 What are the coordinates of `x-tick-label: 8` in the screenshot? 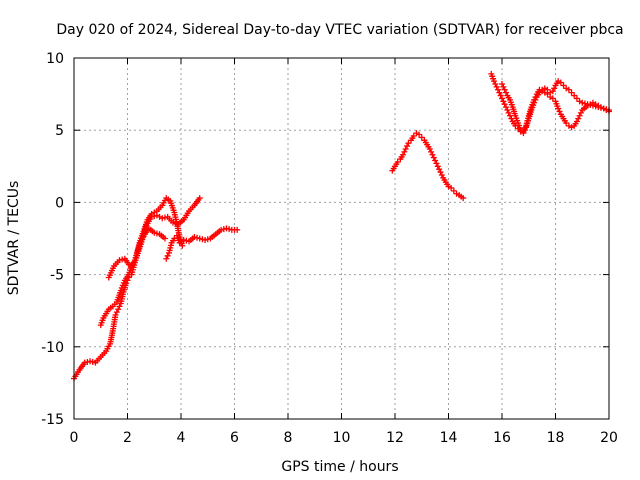 It's located at (288, 438).